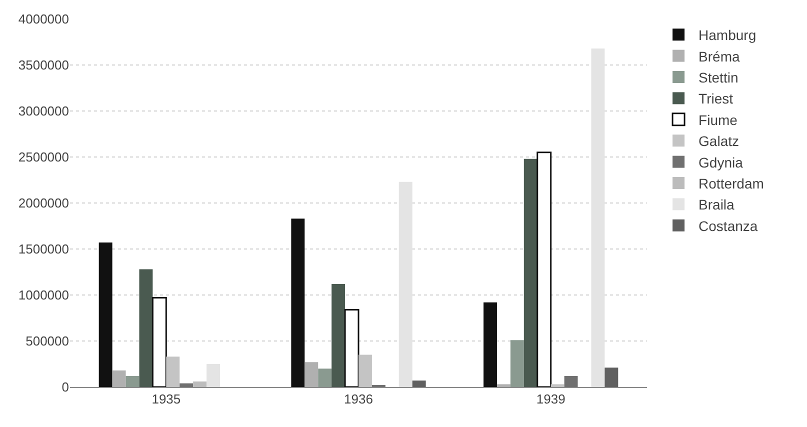  Describe the element at coordinates (43, 65) in the screenshot. I see `y-tick-label: 3500000` at that location.